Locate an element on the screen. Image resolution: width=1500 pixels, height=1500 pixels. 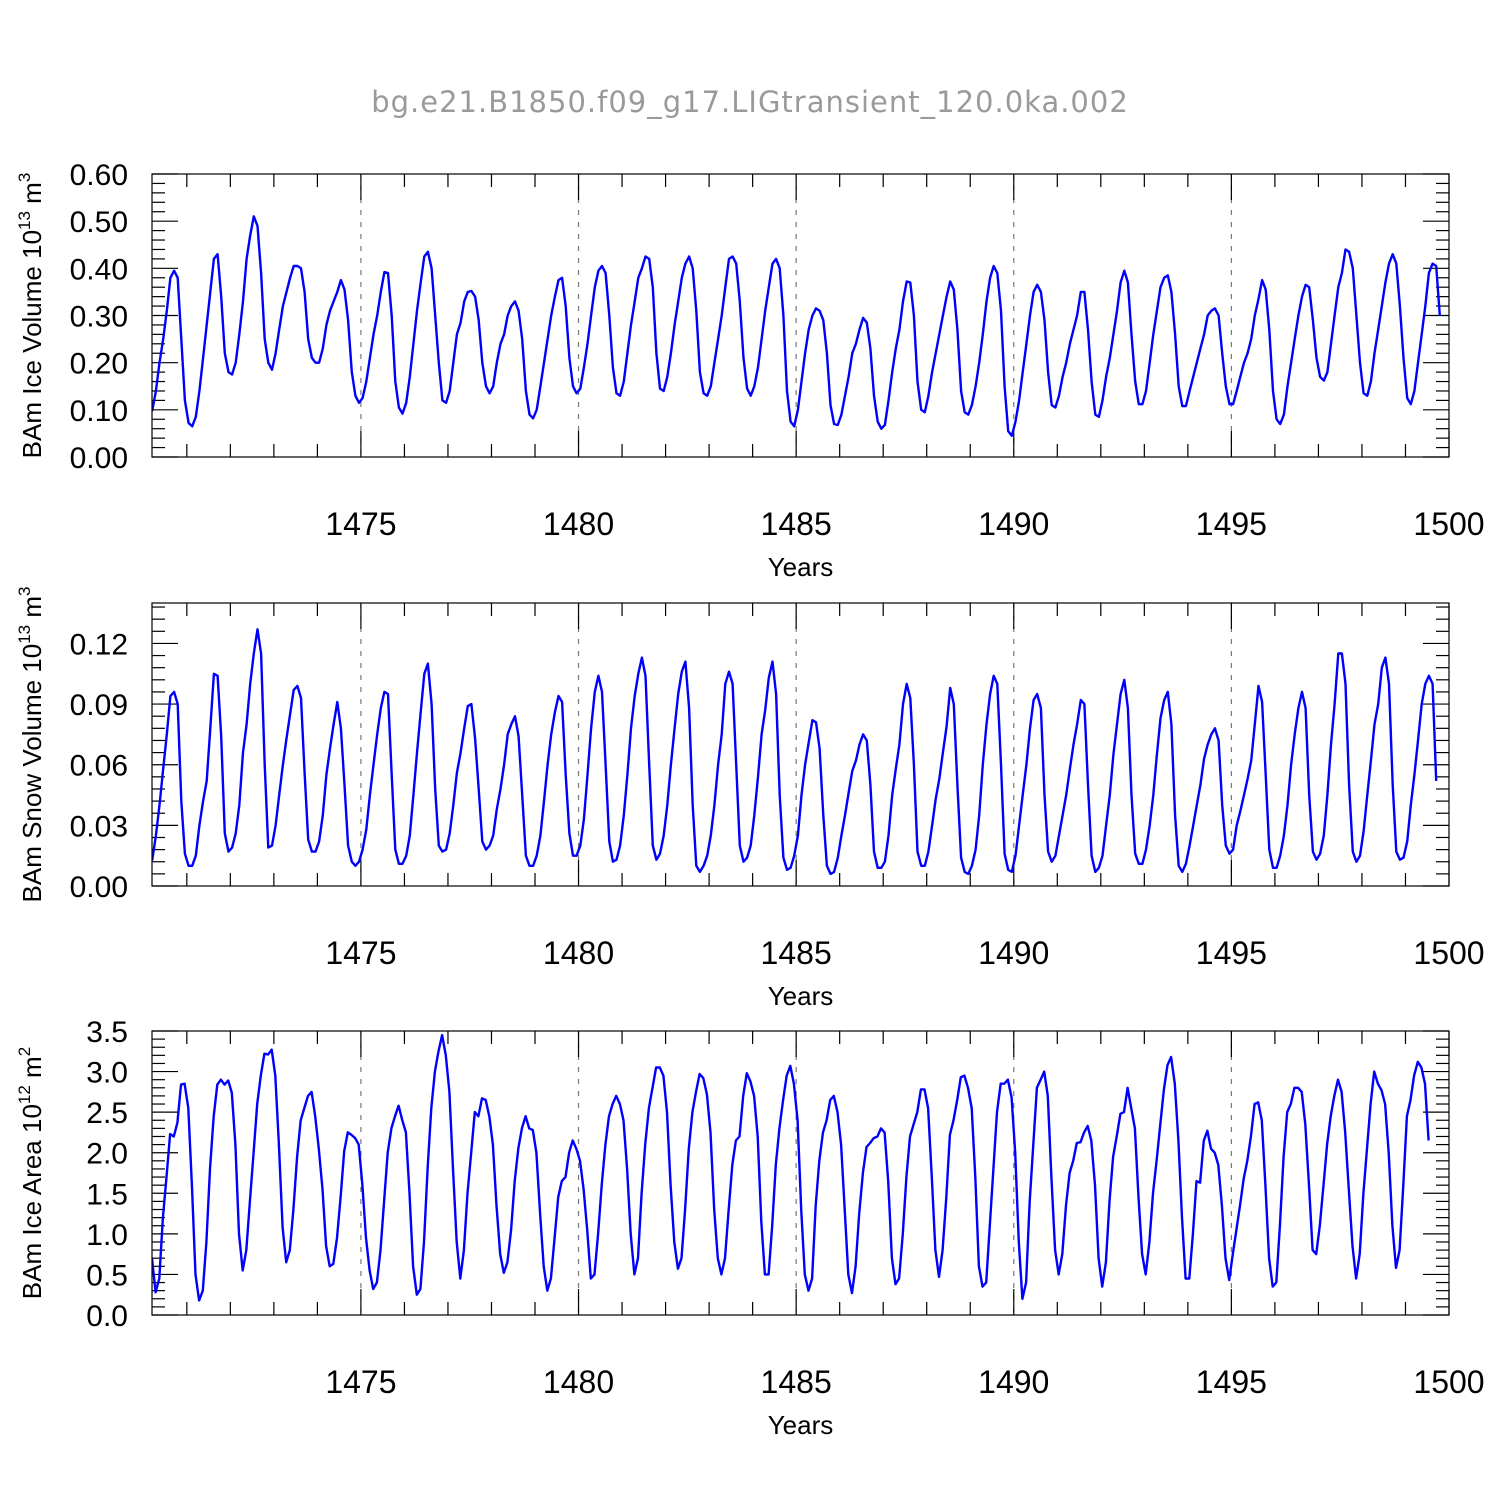
y-tick-label: 0.10 is located at coordinates (99, 411).